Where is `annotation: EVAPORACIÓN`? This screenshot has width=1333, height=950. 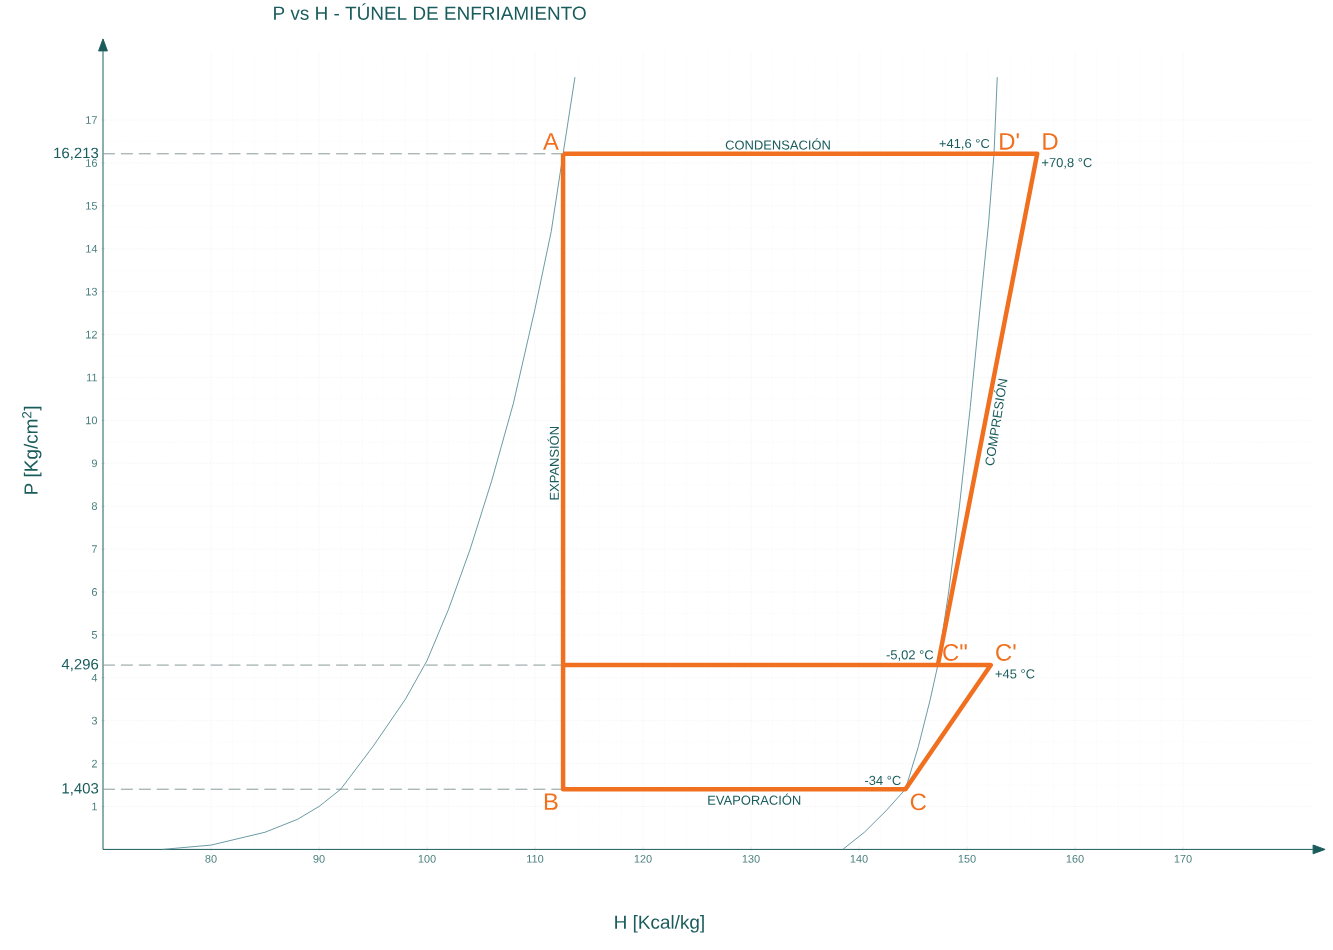
annotation: EVAPORACIÓN is located at coordinates (754, 799).